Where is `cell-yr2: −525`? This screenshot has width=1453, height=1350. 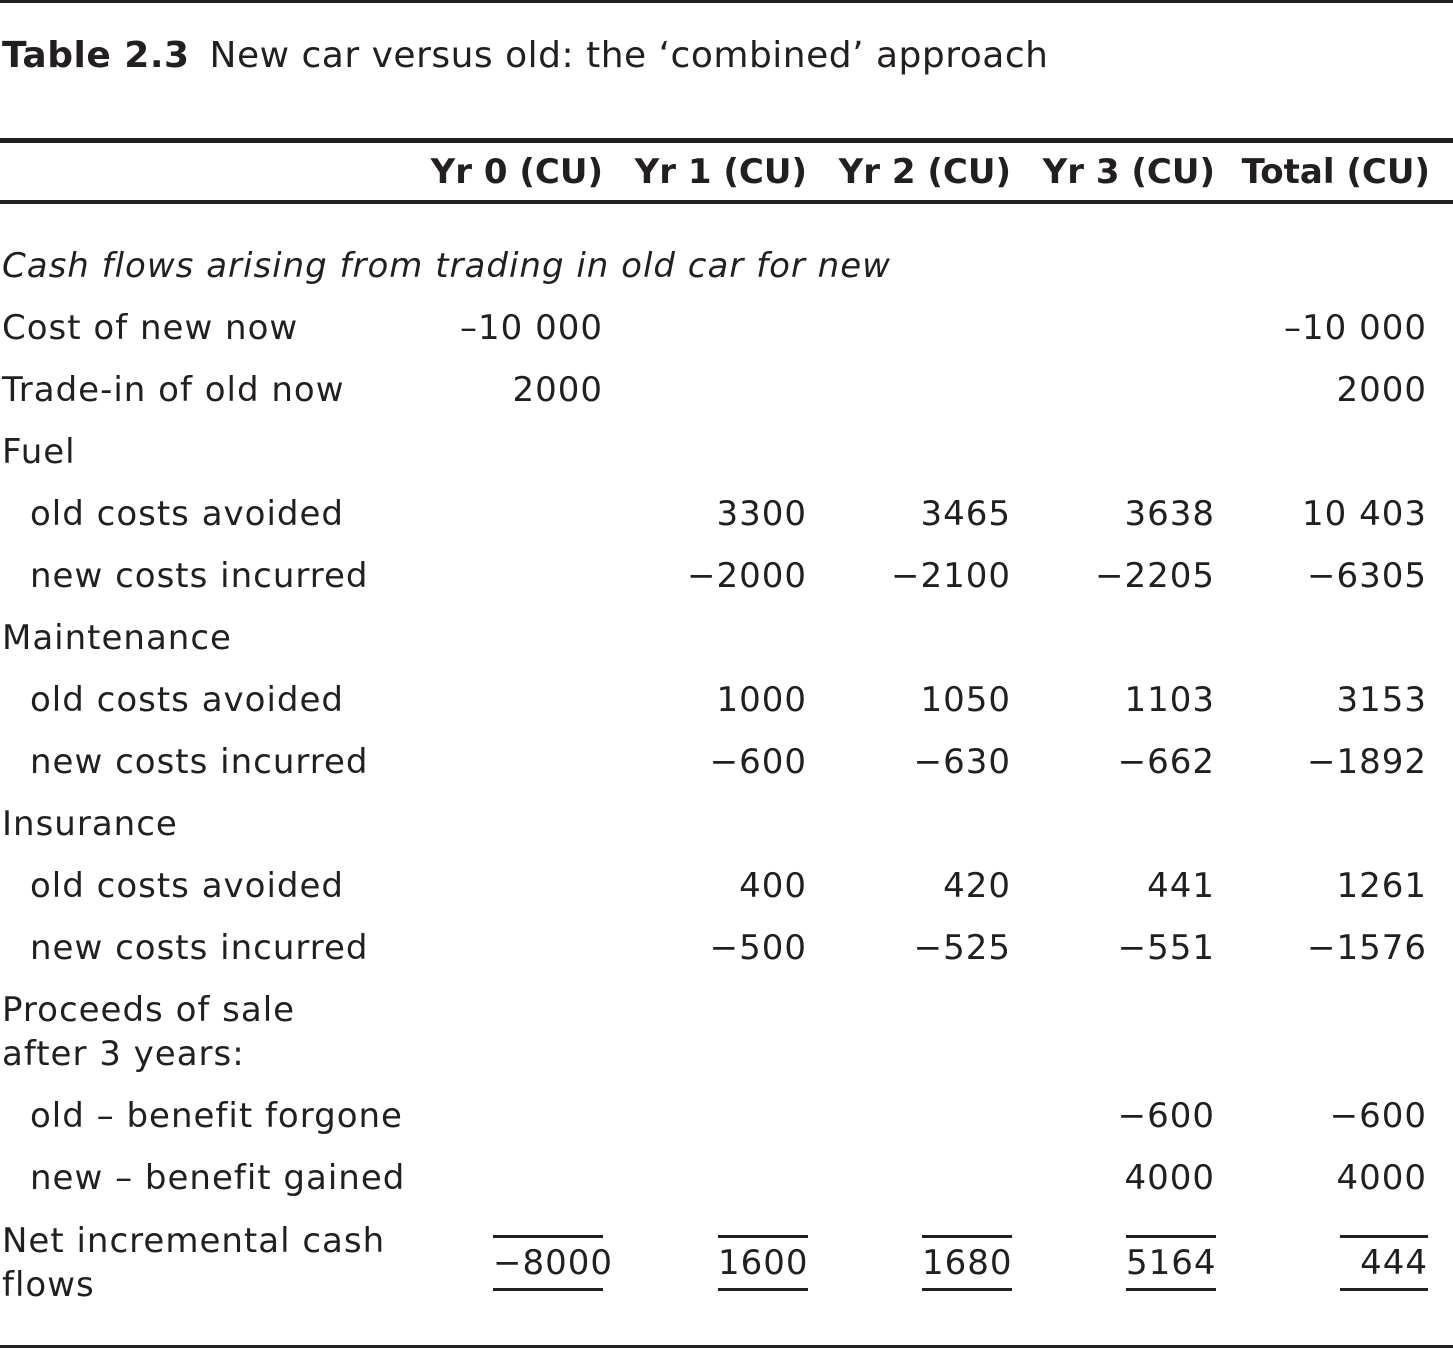 cell-yr2: −525 is located at coordinates (962, 948).